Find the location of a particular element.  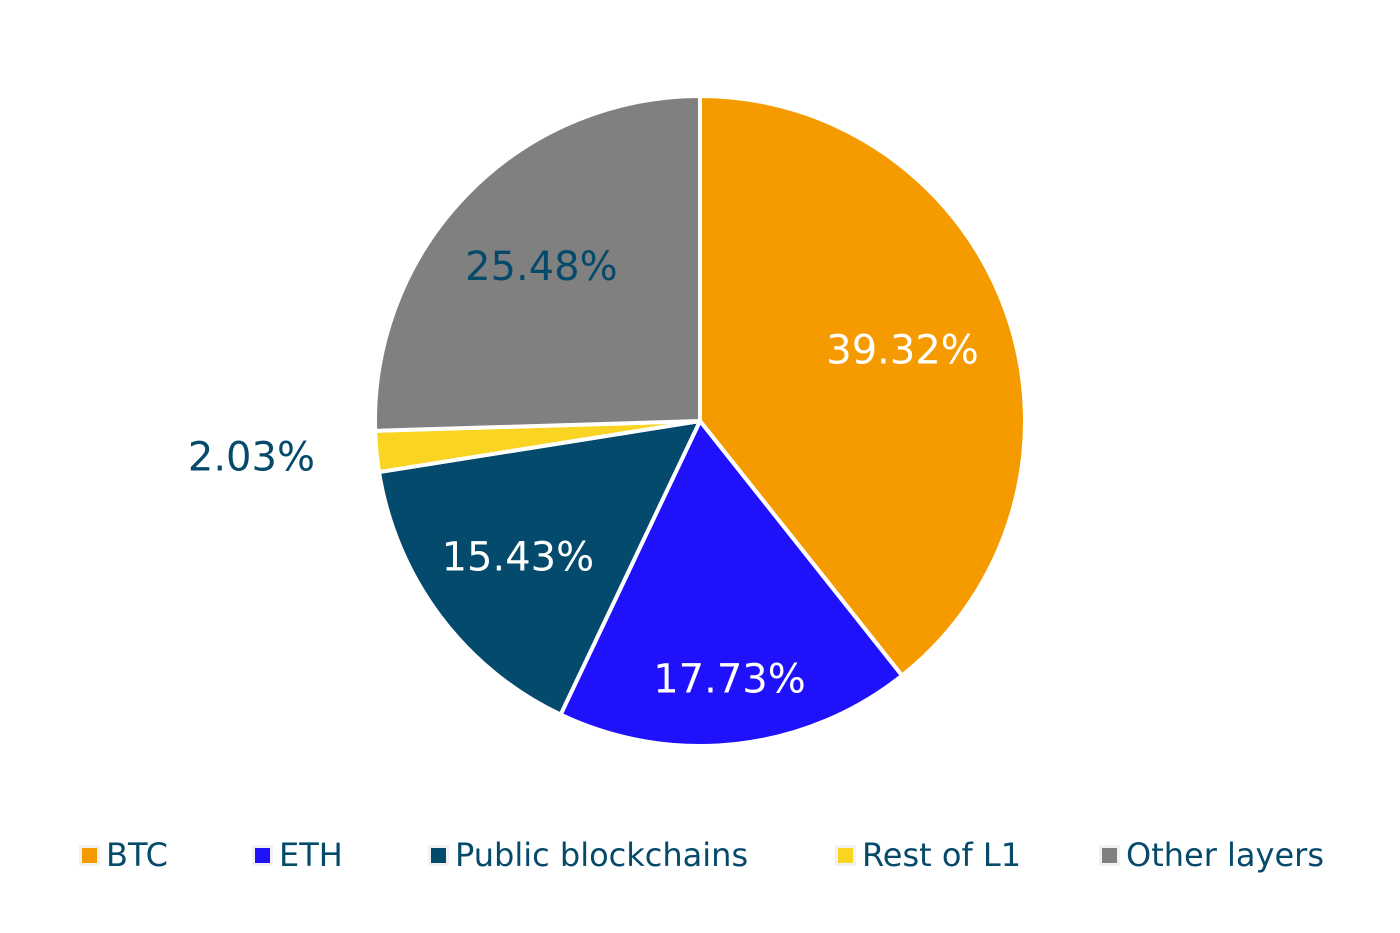

pie-slice-public-blockchains is located at coordinates (539, 568).